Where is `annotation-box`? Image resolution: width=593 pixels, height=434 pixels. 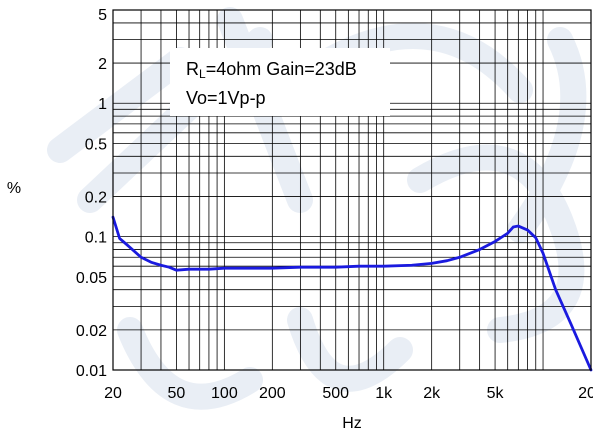 annotation-box is located at coordinates (280, 82).